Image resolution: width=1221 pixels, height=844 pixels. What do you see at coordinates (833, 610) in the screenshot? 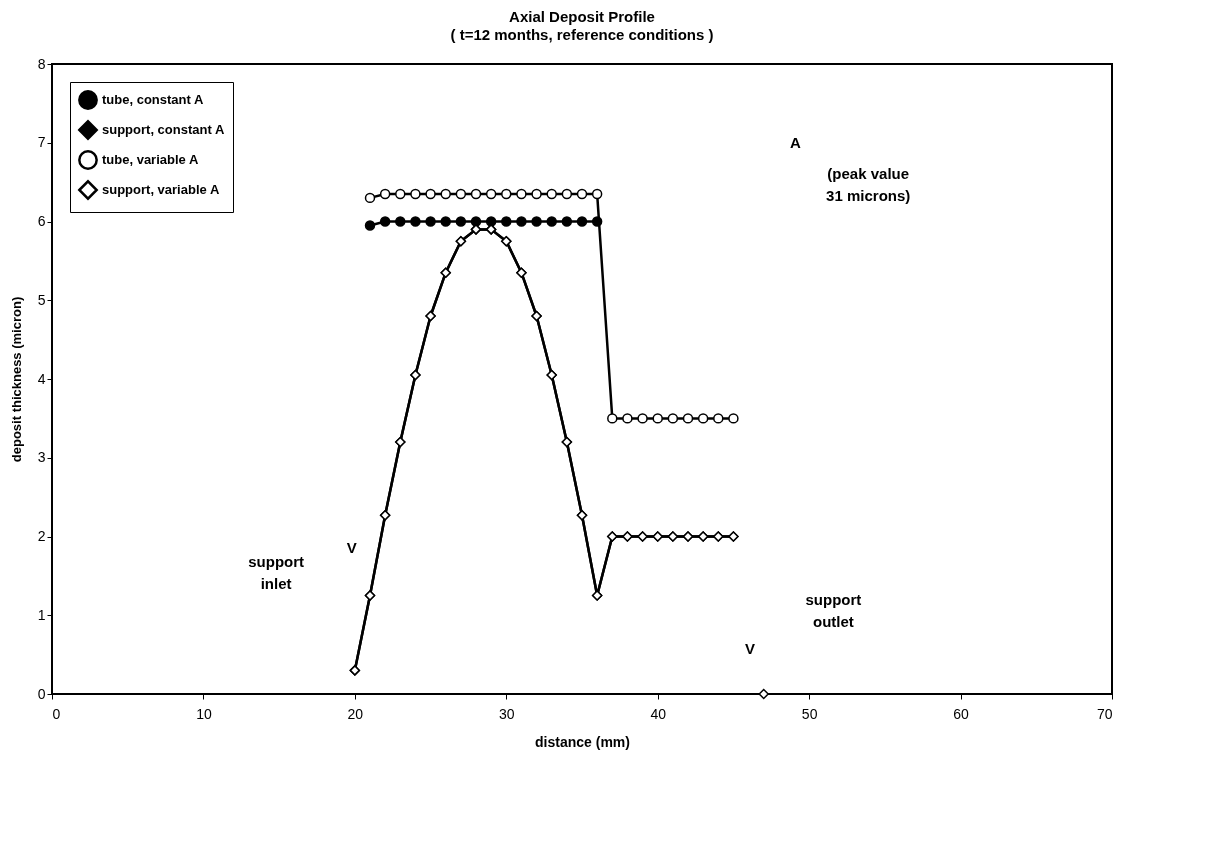
I see `annotation: support outlet` at bounding box center [833, 610].